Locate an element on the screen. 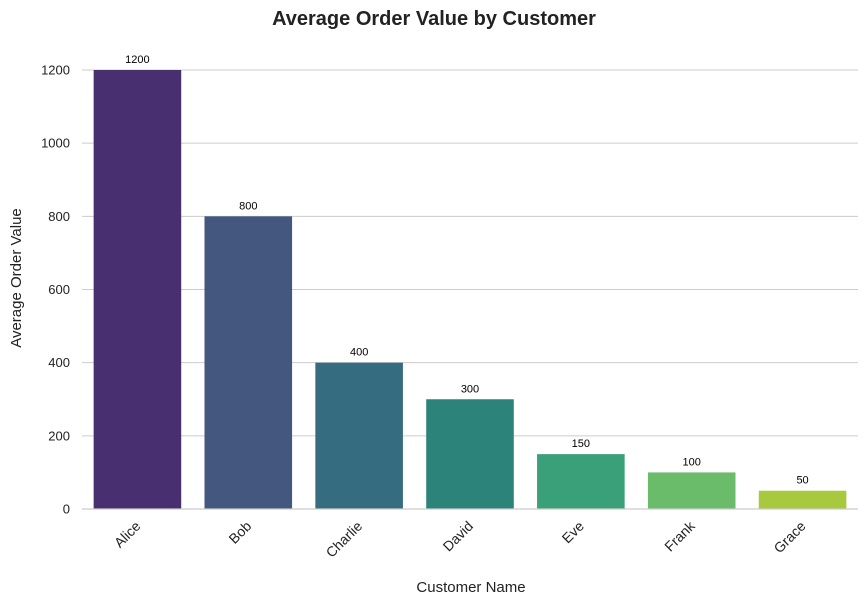 Image resolution: width=868 pixels, height=605 pixels. x-tick-label: Bob is located at coordinates (239, 532).